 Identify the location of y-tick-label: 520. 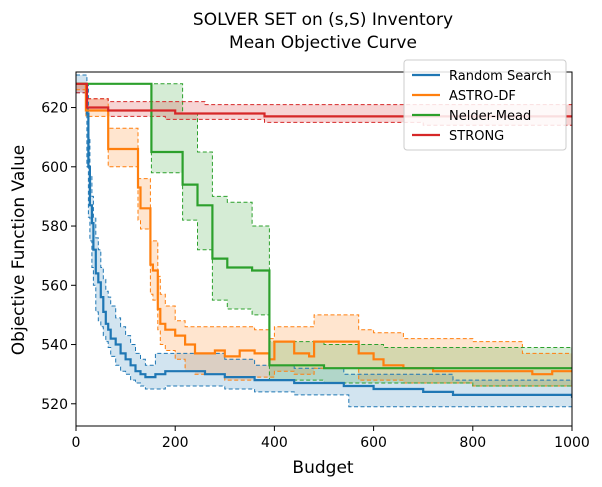
(54, 405).